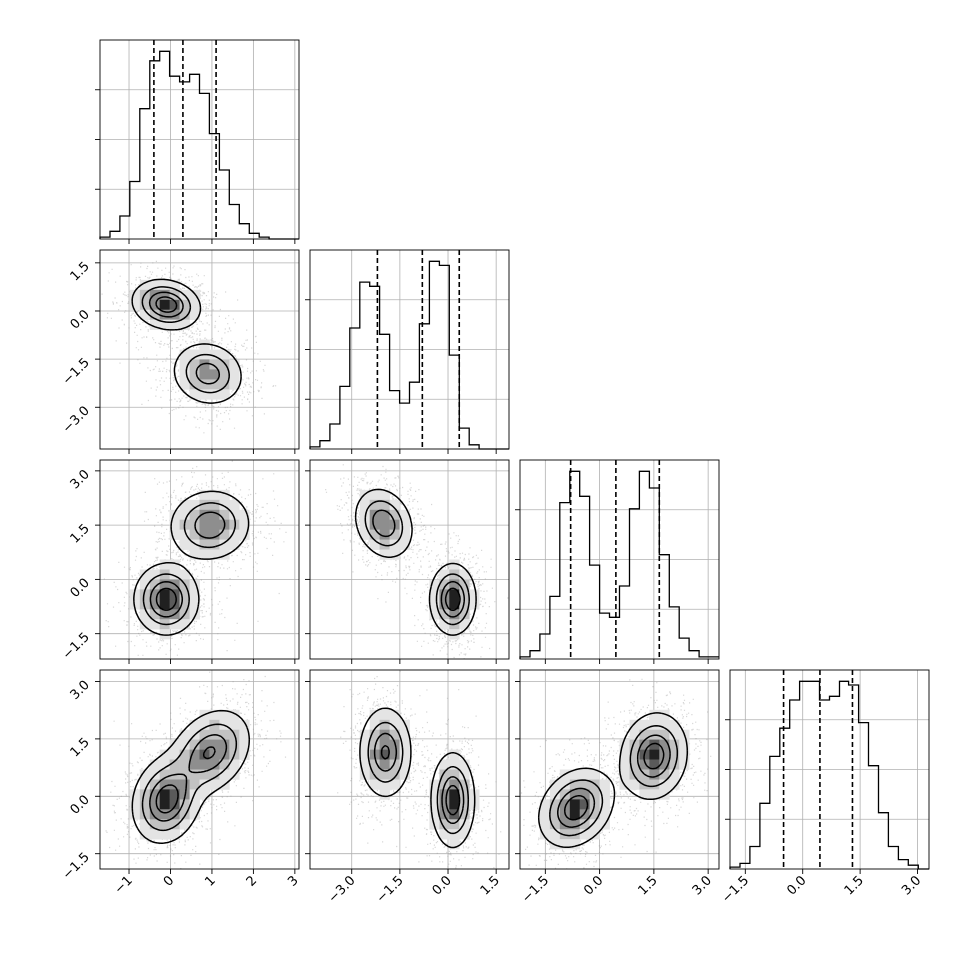  What do you see at coordinates (210, 881) in the screenshot?
I see `x-tick-label: 1` at bounding box center [210, 881].